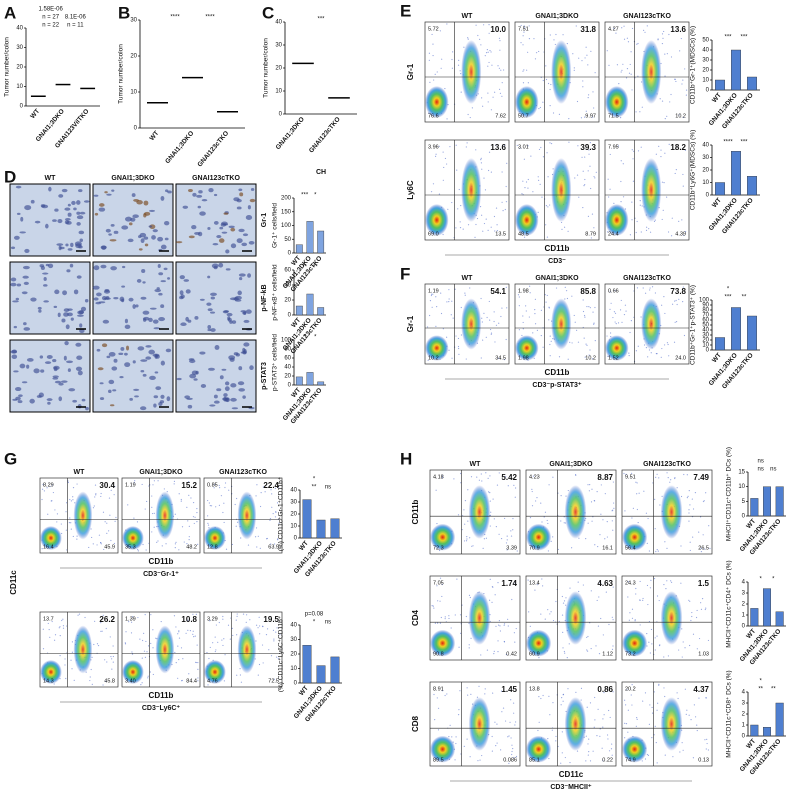  What do you see at coordinates (498, 291) in the screenshot?
I see `quadrant-value: 54.1` at bounding box center [498, 291].